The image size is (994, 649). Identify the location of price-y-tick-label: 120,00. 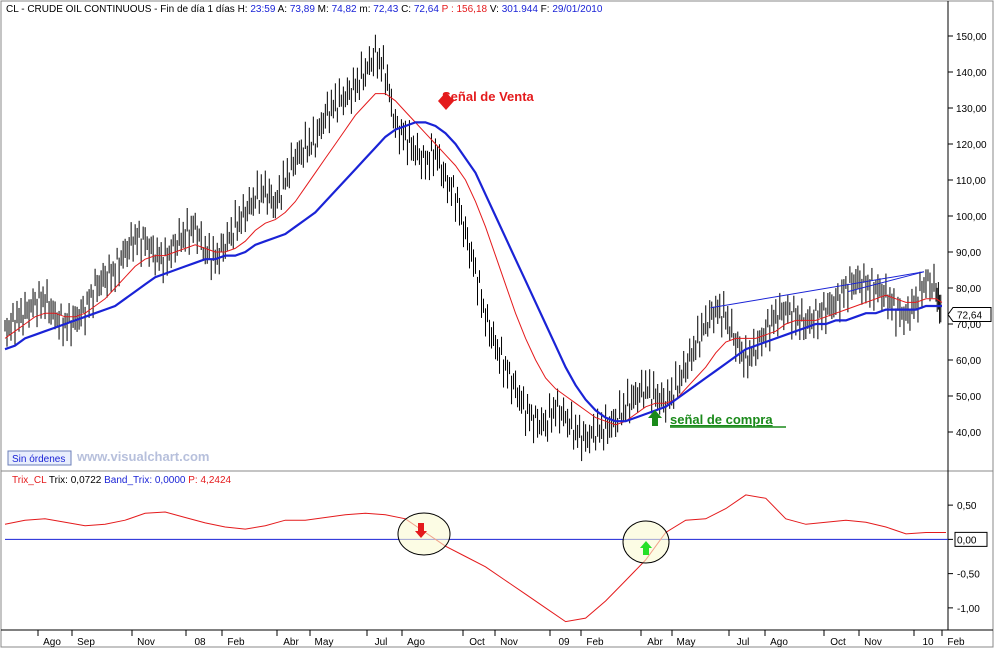
(971, 145).